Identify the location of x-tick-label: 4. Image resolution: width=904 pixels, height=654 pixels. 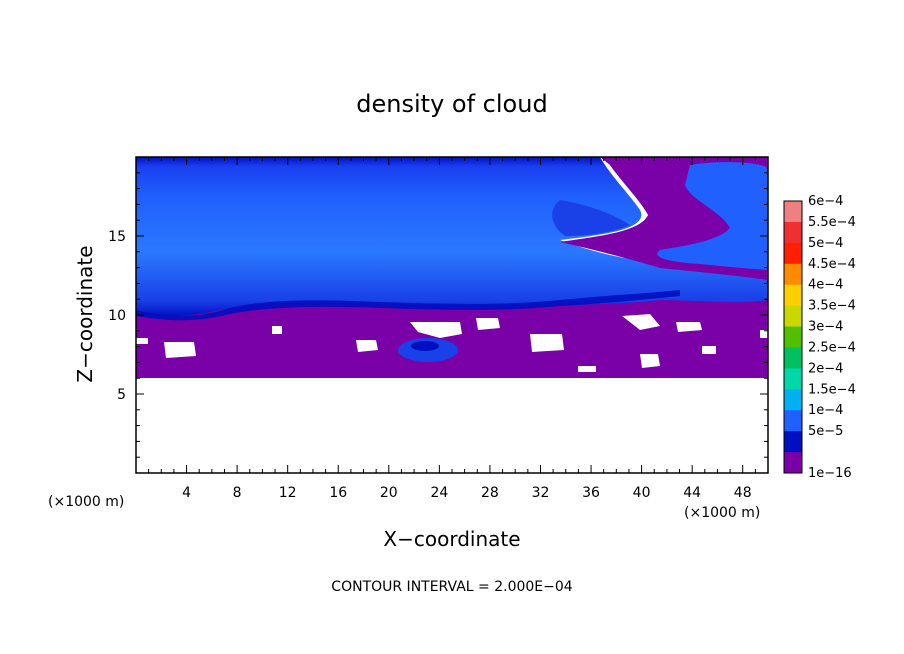
(186, 493).